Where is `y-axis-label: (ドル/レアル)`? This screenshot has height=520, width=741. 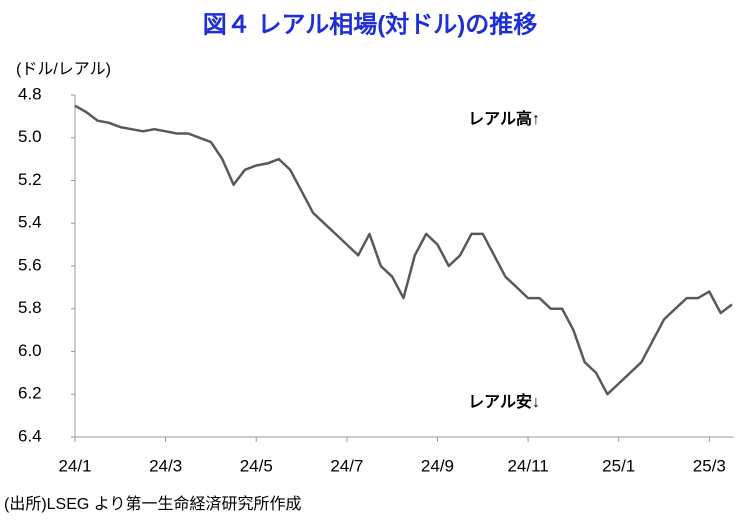 y-axis-label: (ドル/レアル) is located at coordinates (63, 69).